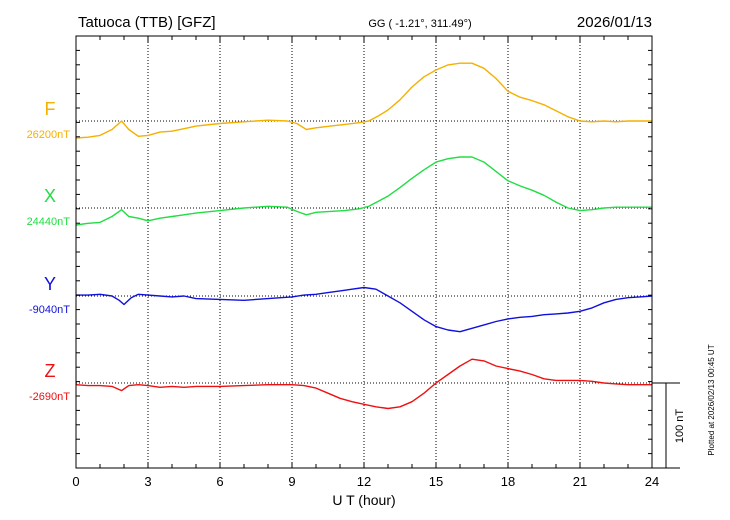 This screenshot has width=730, height=520. What do you see at coordinates (652, 481) in the screenshot?
I see `x-tick-label: 24` at bounding box center [652, 481].